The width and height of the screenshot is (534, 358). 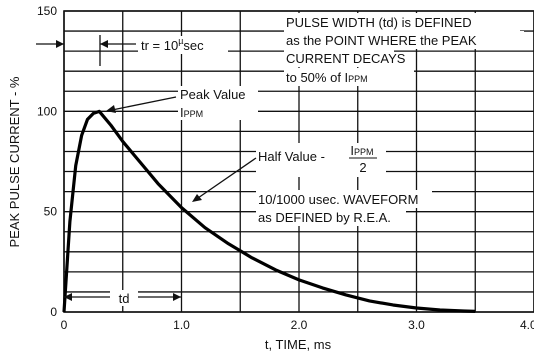 I want to click on x-tick-label: 4.0, so click(x=527, y=325).